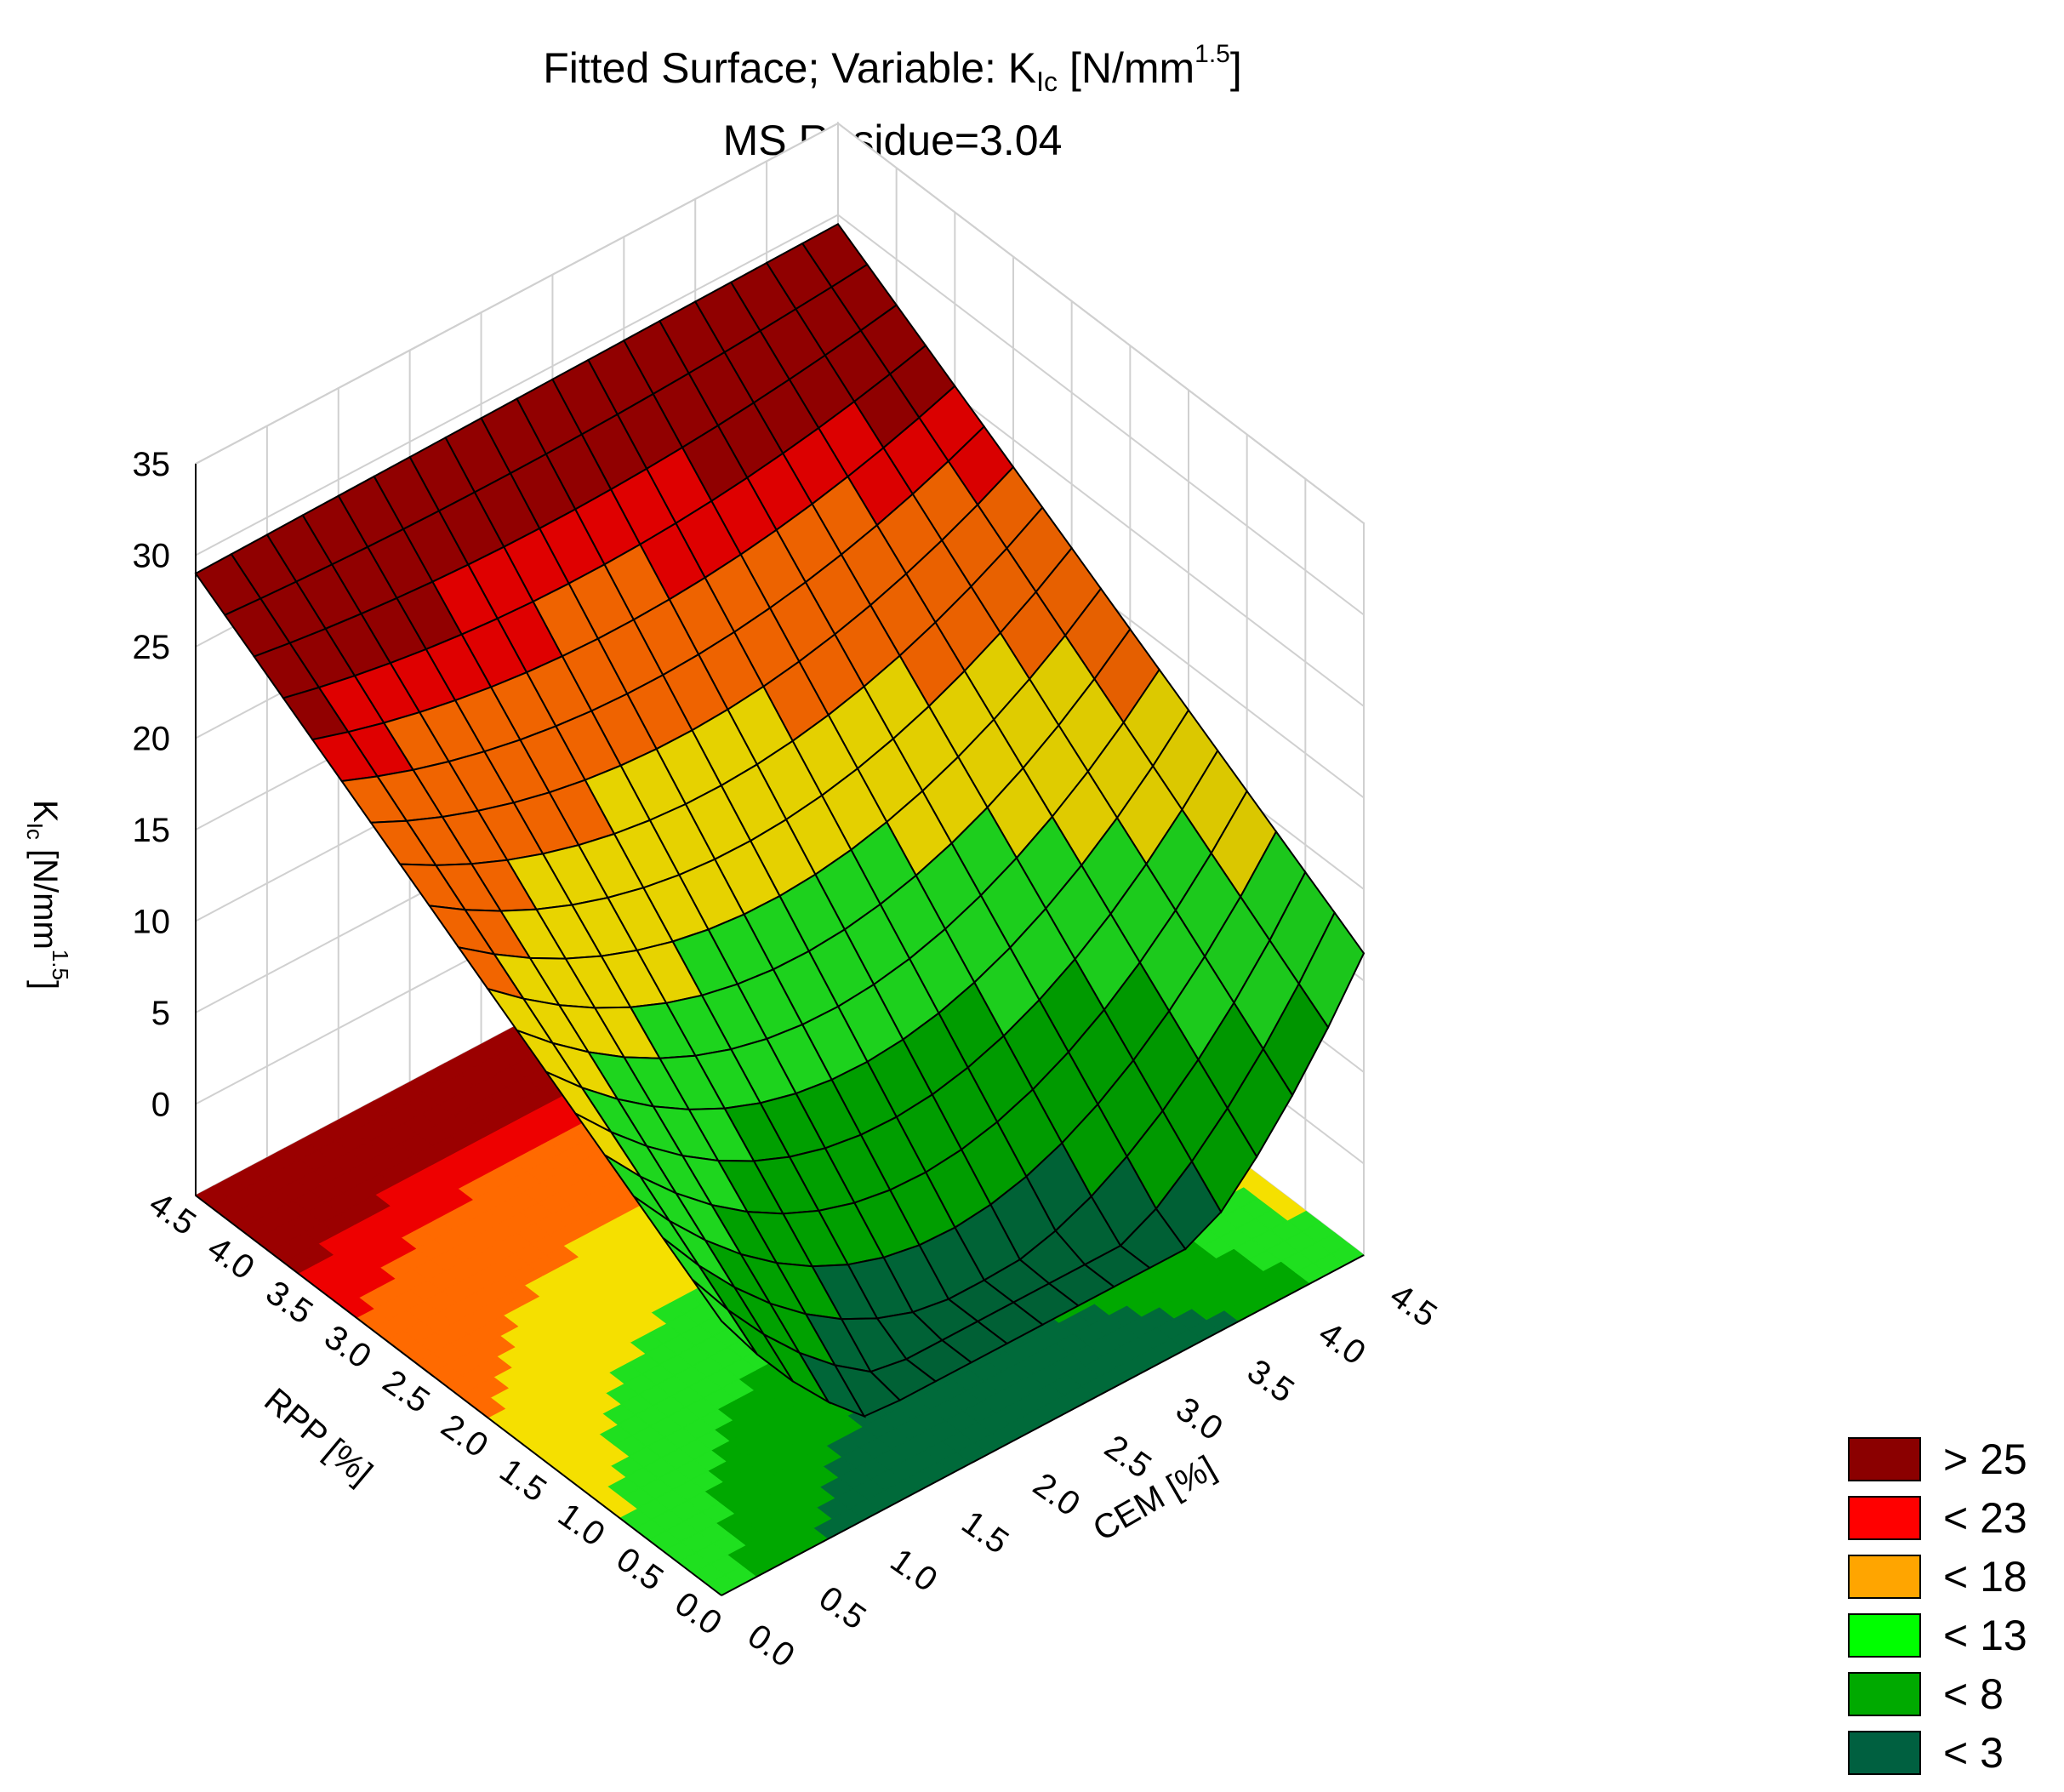 The image size is (2064, 1792). What do you see at coordinates (843, 1608) in the screenshot?
I see `cem-tick-label: 0.5` at bounding box center [843, 1608].